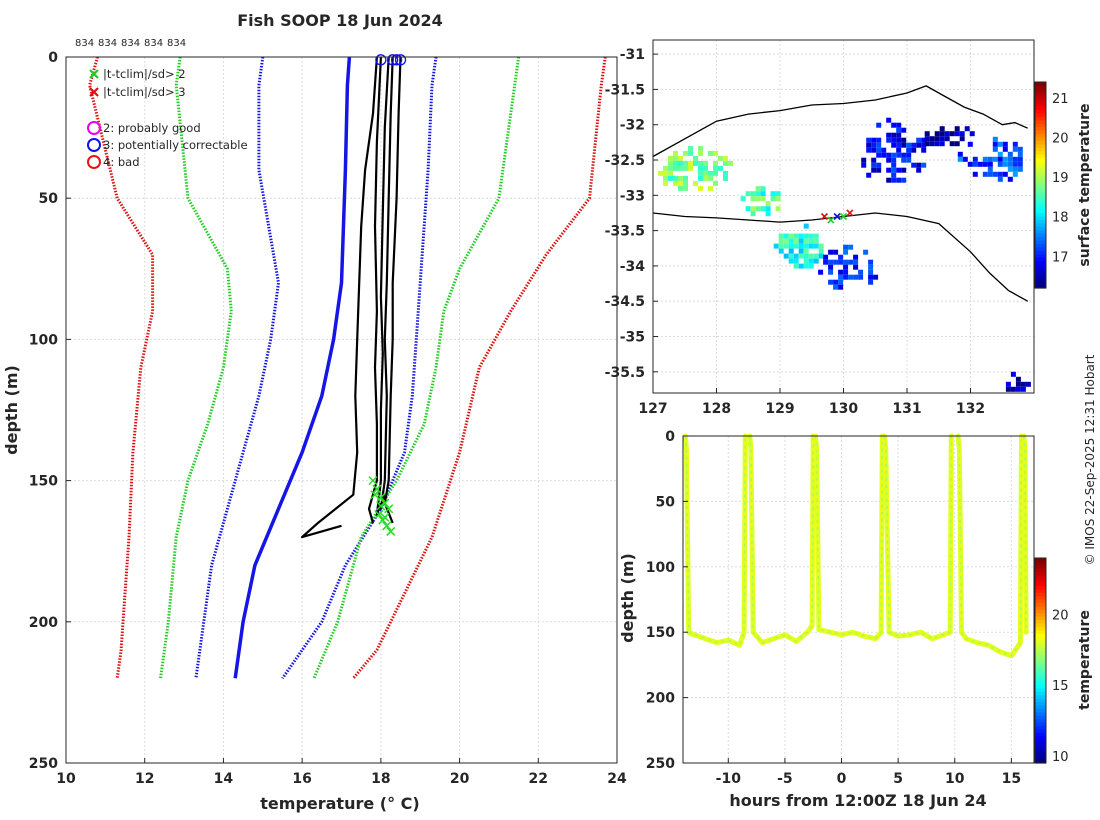 This screenshot has height=820, width=1100. I want to click on qc-circle-marker, so click(400, 60).